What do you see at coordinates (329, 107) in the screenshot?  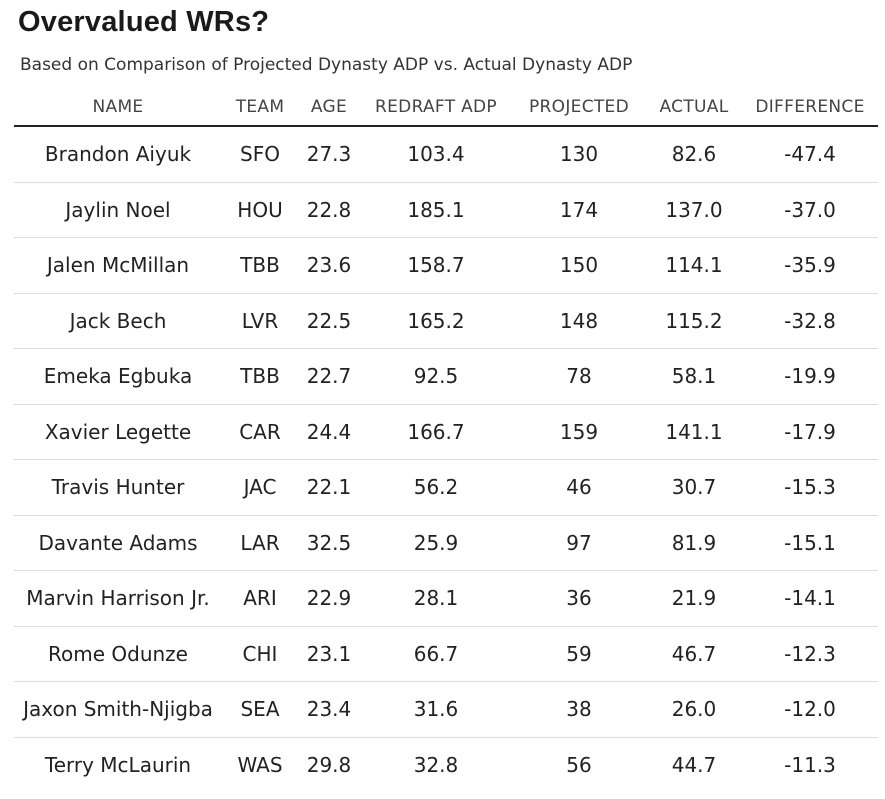 I see `header-age: AGE` at bounding box center [329, 107].